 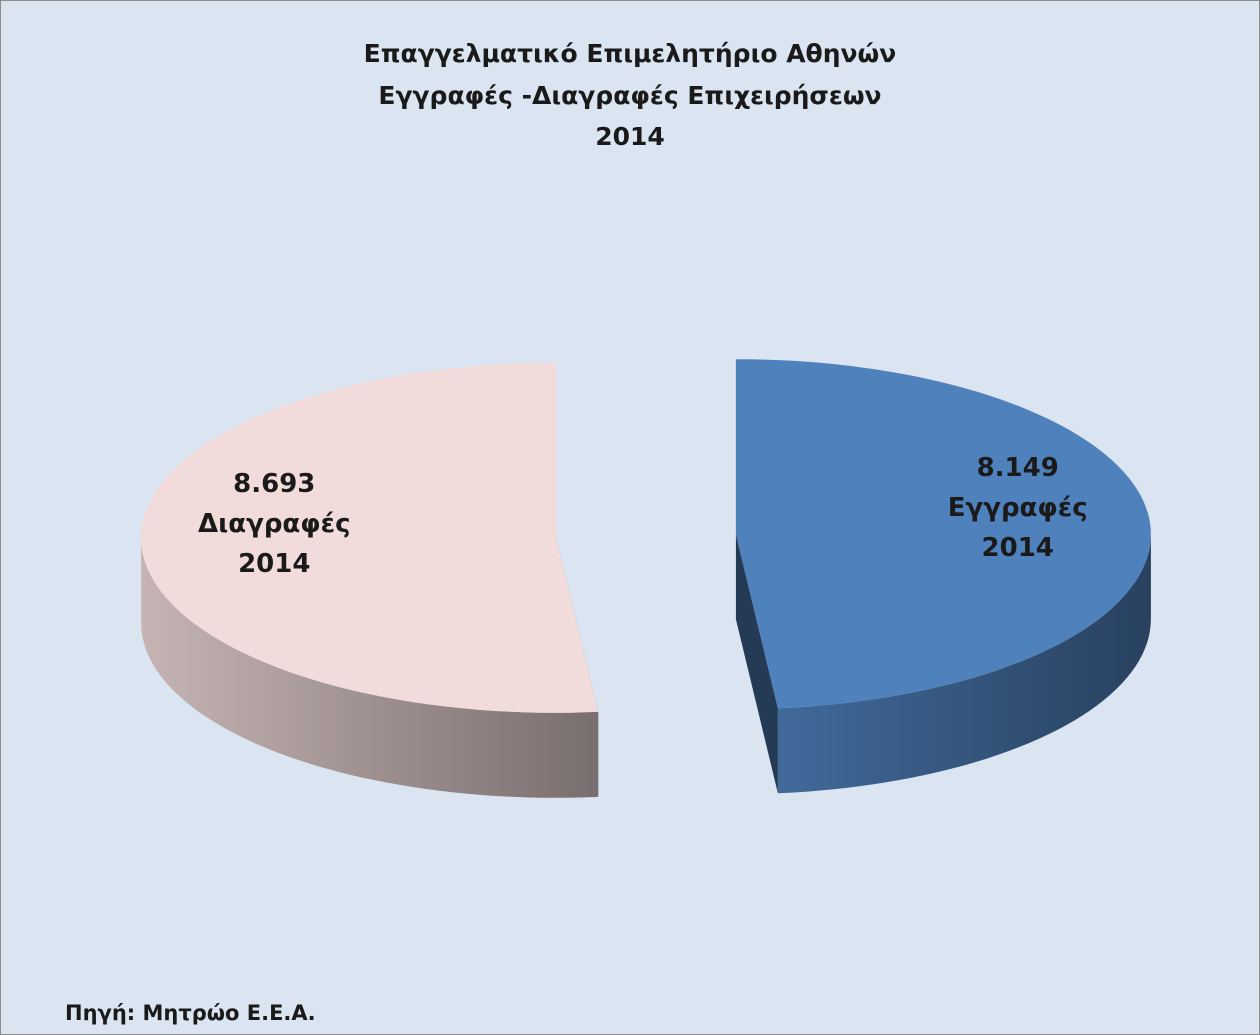 I want to click on category-label: Διαγραφές 2014, so click(x=274, y=543).